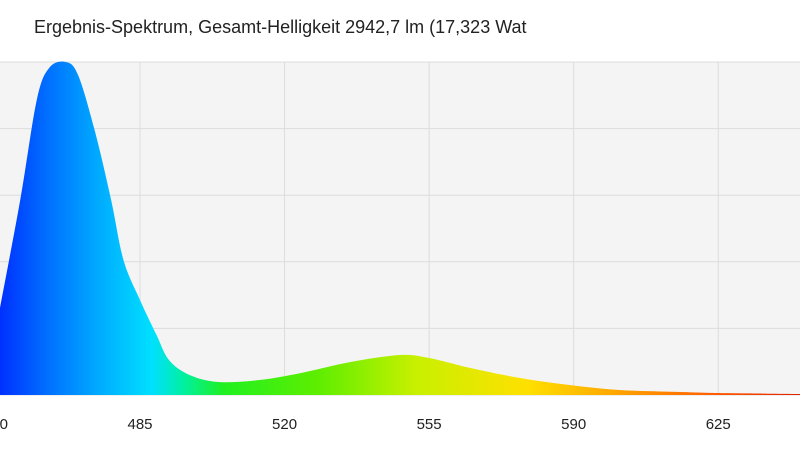 Image resolution: width=800 pixels, height=450 pixels. Describe the element at coordinates (718, 424) in the screenshot. I see `x-tick-label: 625` at that location.